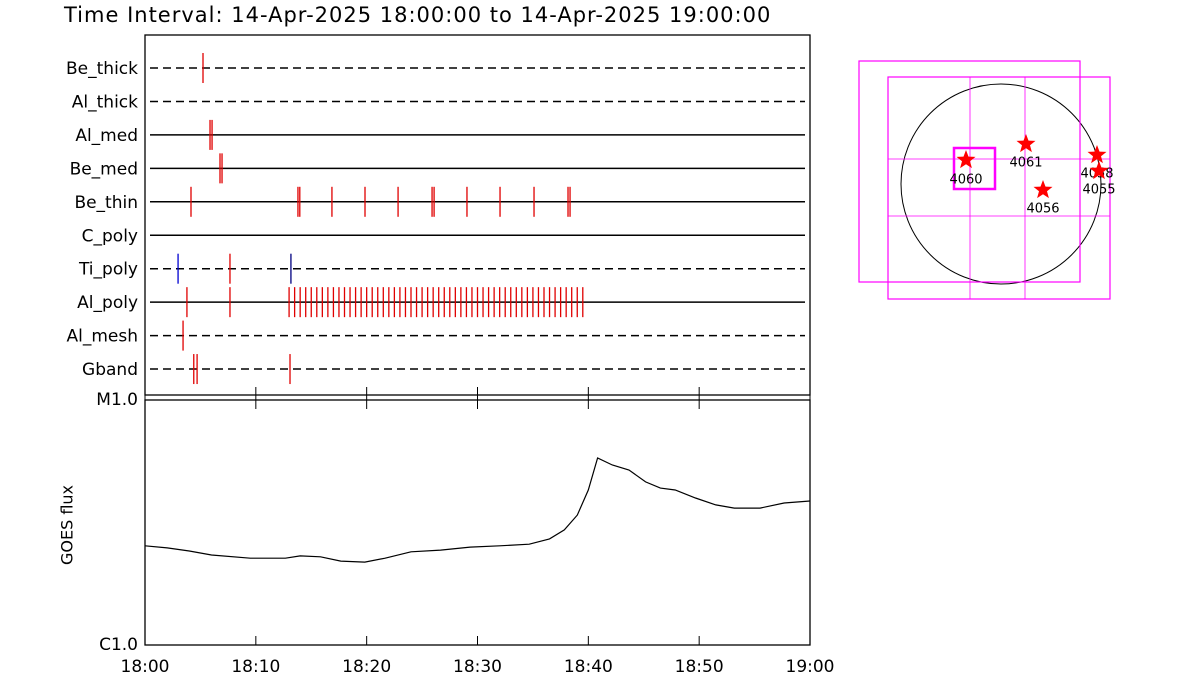  What do you see at coordinates (107, 303) in the screenshot?
I see `row-label: Al_poly` at bounding box center [107, 303].